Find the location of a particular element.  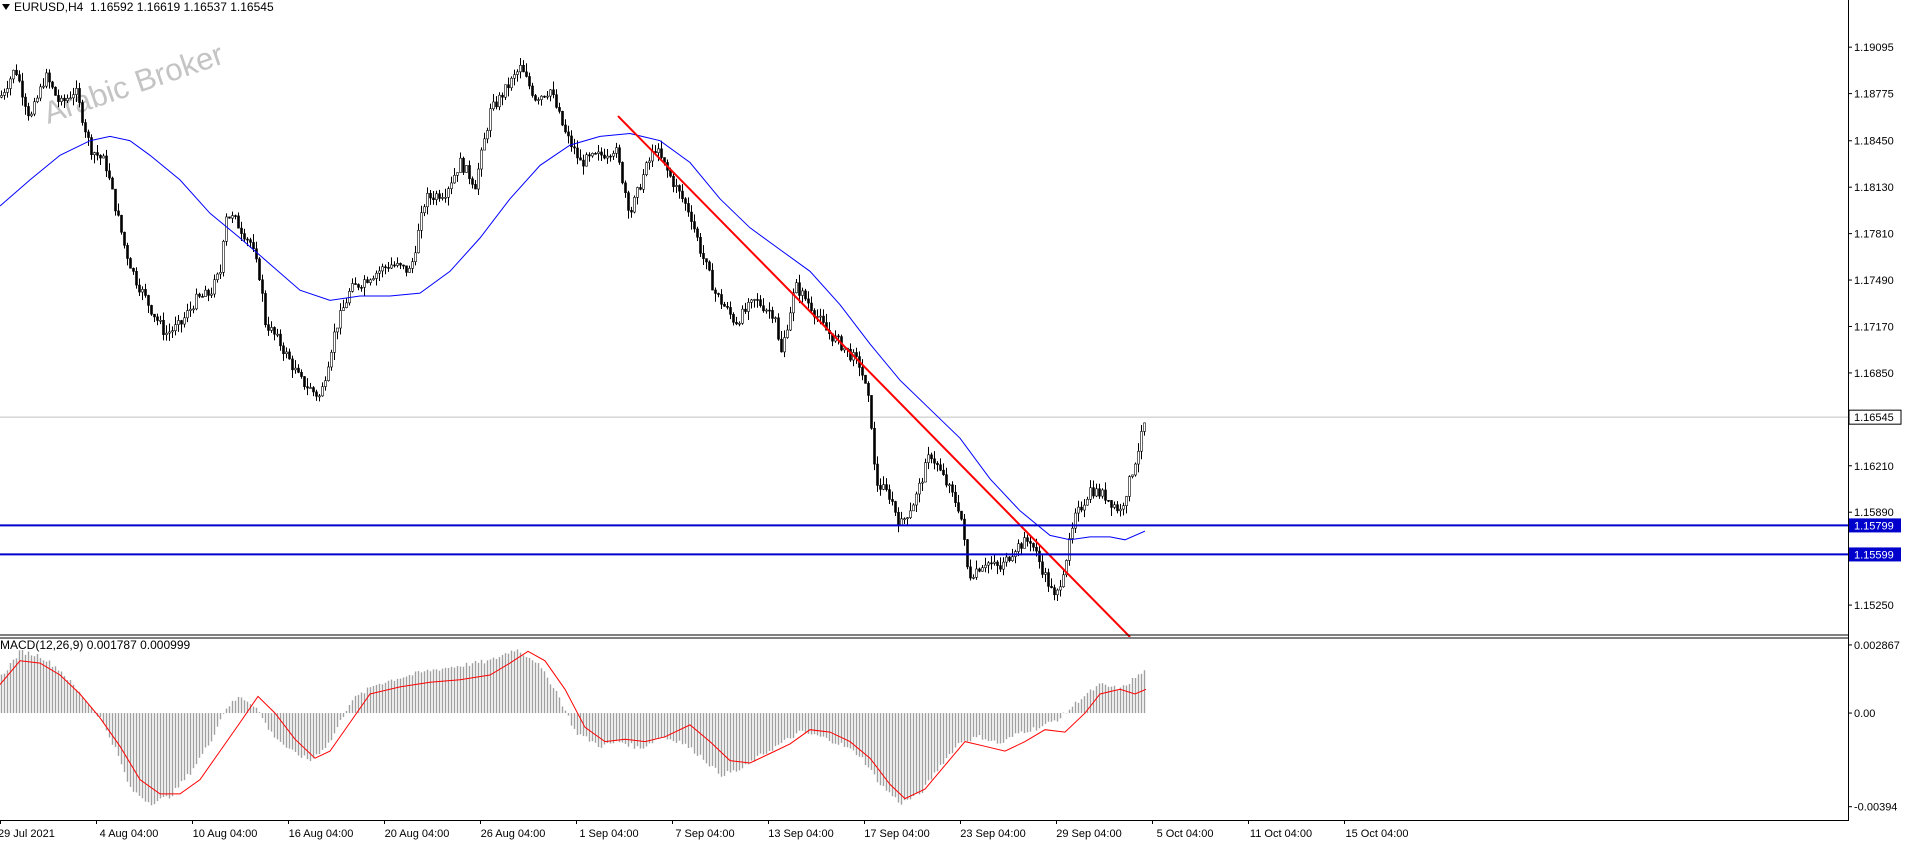

macd-main-value: 0.001787 is located at coordinates (111, 645).